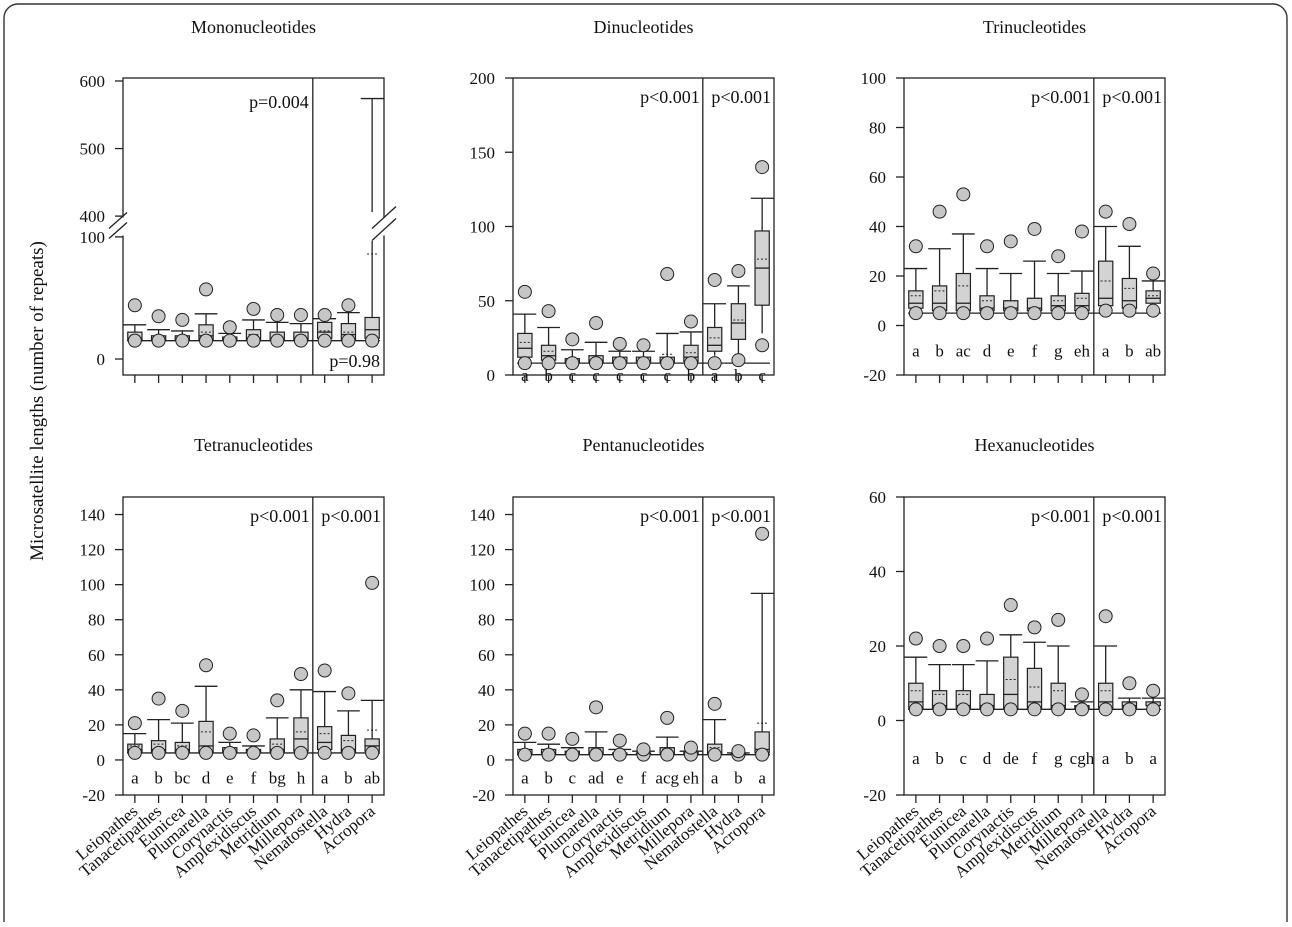 The image size is (1292, 927). Describe the element at coordinates (596, 777) in the screenshot. I see `group-letter: ad` at that location.